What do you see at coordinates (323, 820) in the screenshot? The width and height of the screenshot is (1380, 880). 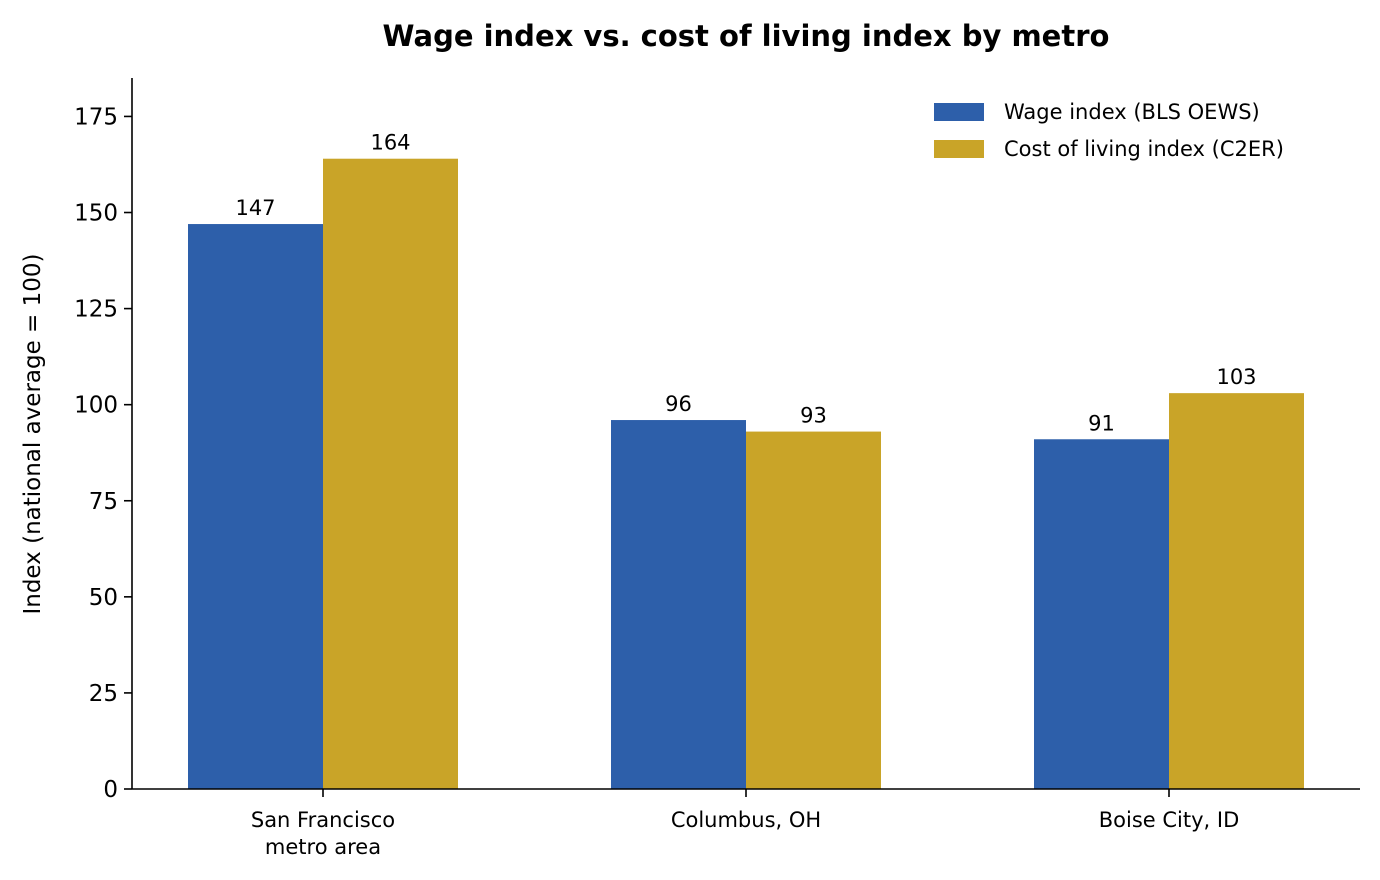 I see `x-tick-label: San Francisco` at bounding box center [323, 820].